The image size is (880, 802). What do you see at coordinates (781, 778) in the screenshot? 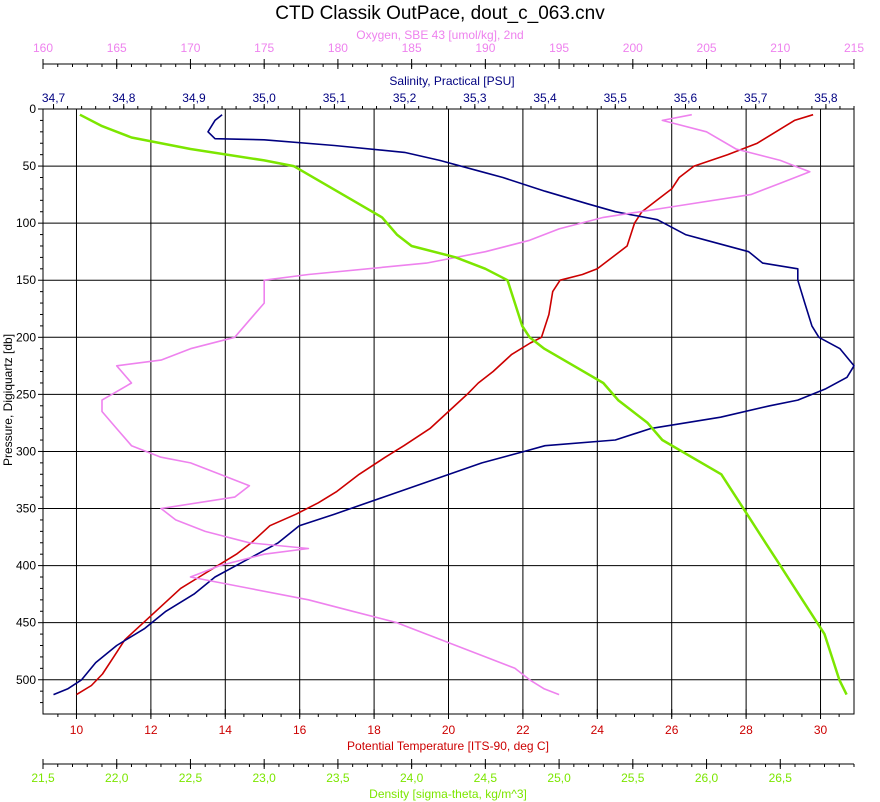
I see `density-tick-label: 26,5` at bounding box center [781, 778].